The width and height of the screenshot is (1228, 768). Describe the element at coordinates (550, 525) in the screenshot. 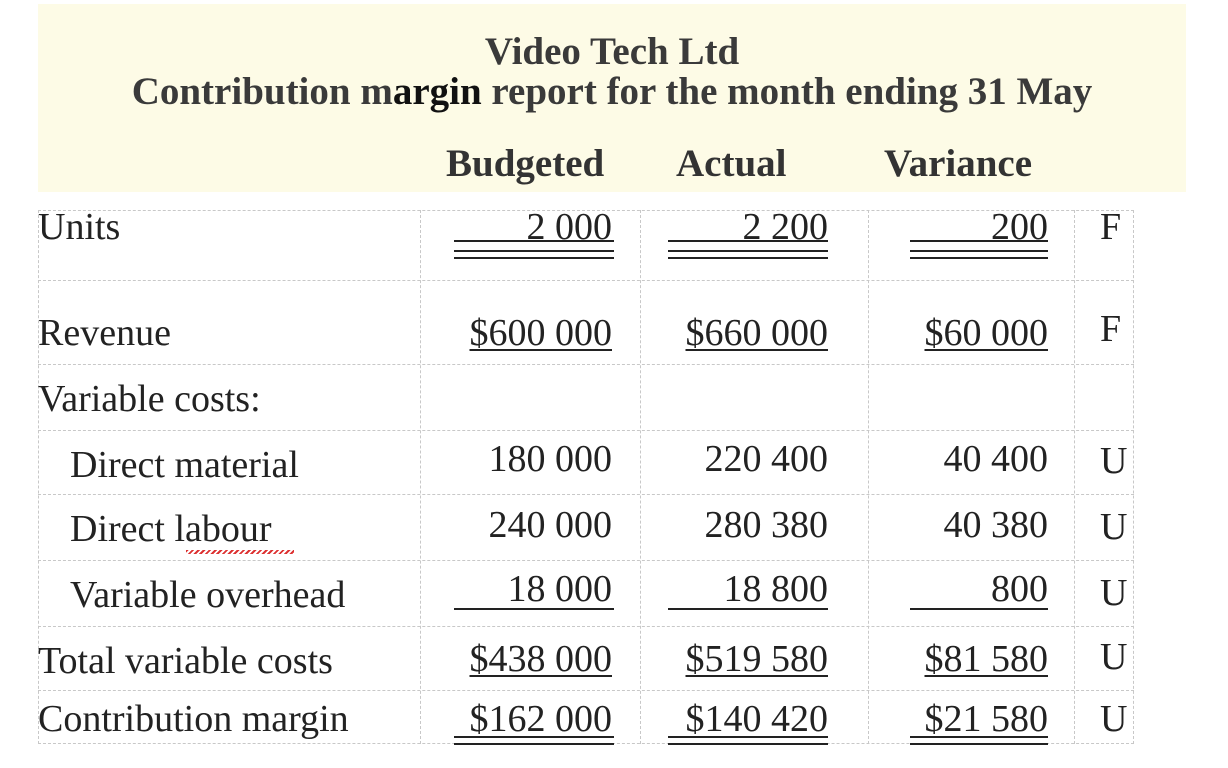

I see `direct-labour-budgeted: 240 000` at that location.